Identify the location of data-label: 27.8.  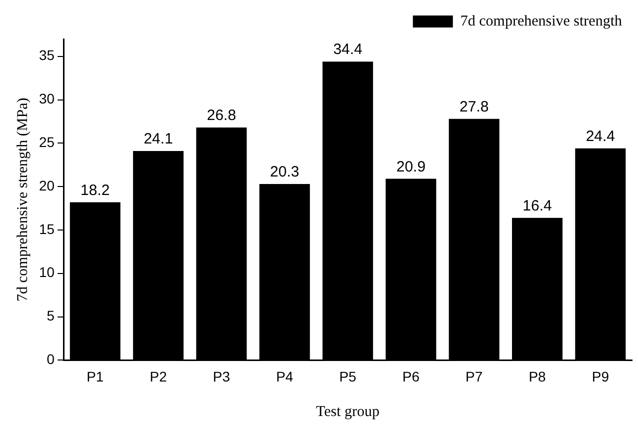
(474, 107).